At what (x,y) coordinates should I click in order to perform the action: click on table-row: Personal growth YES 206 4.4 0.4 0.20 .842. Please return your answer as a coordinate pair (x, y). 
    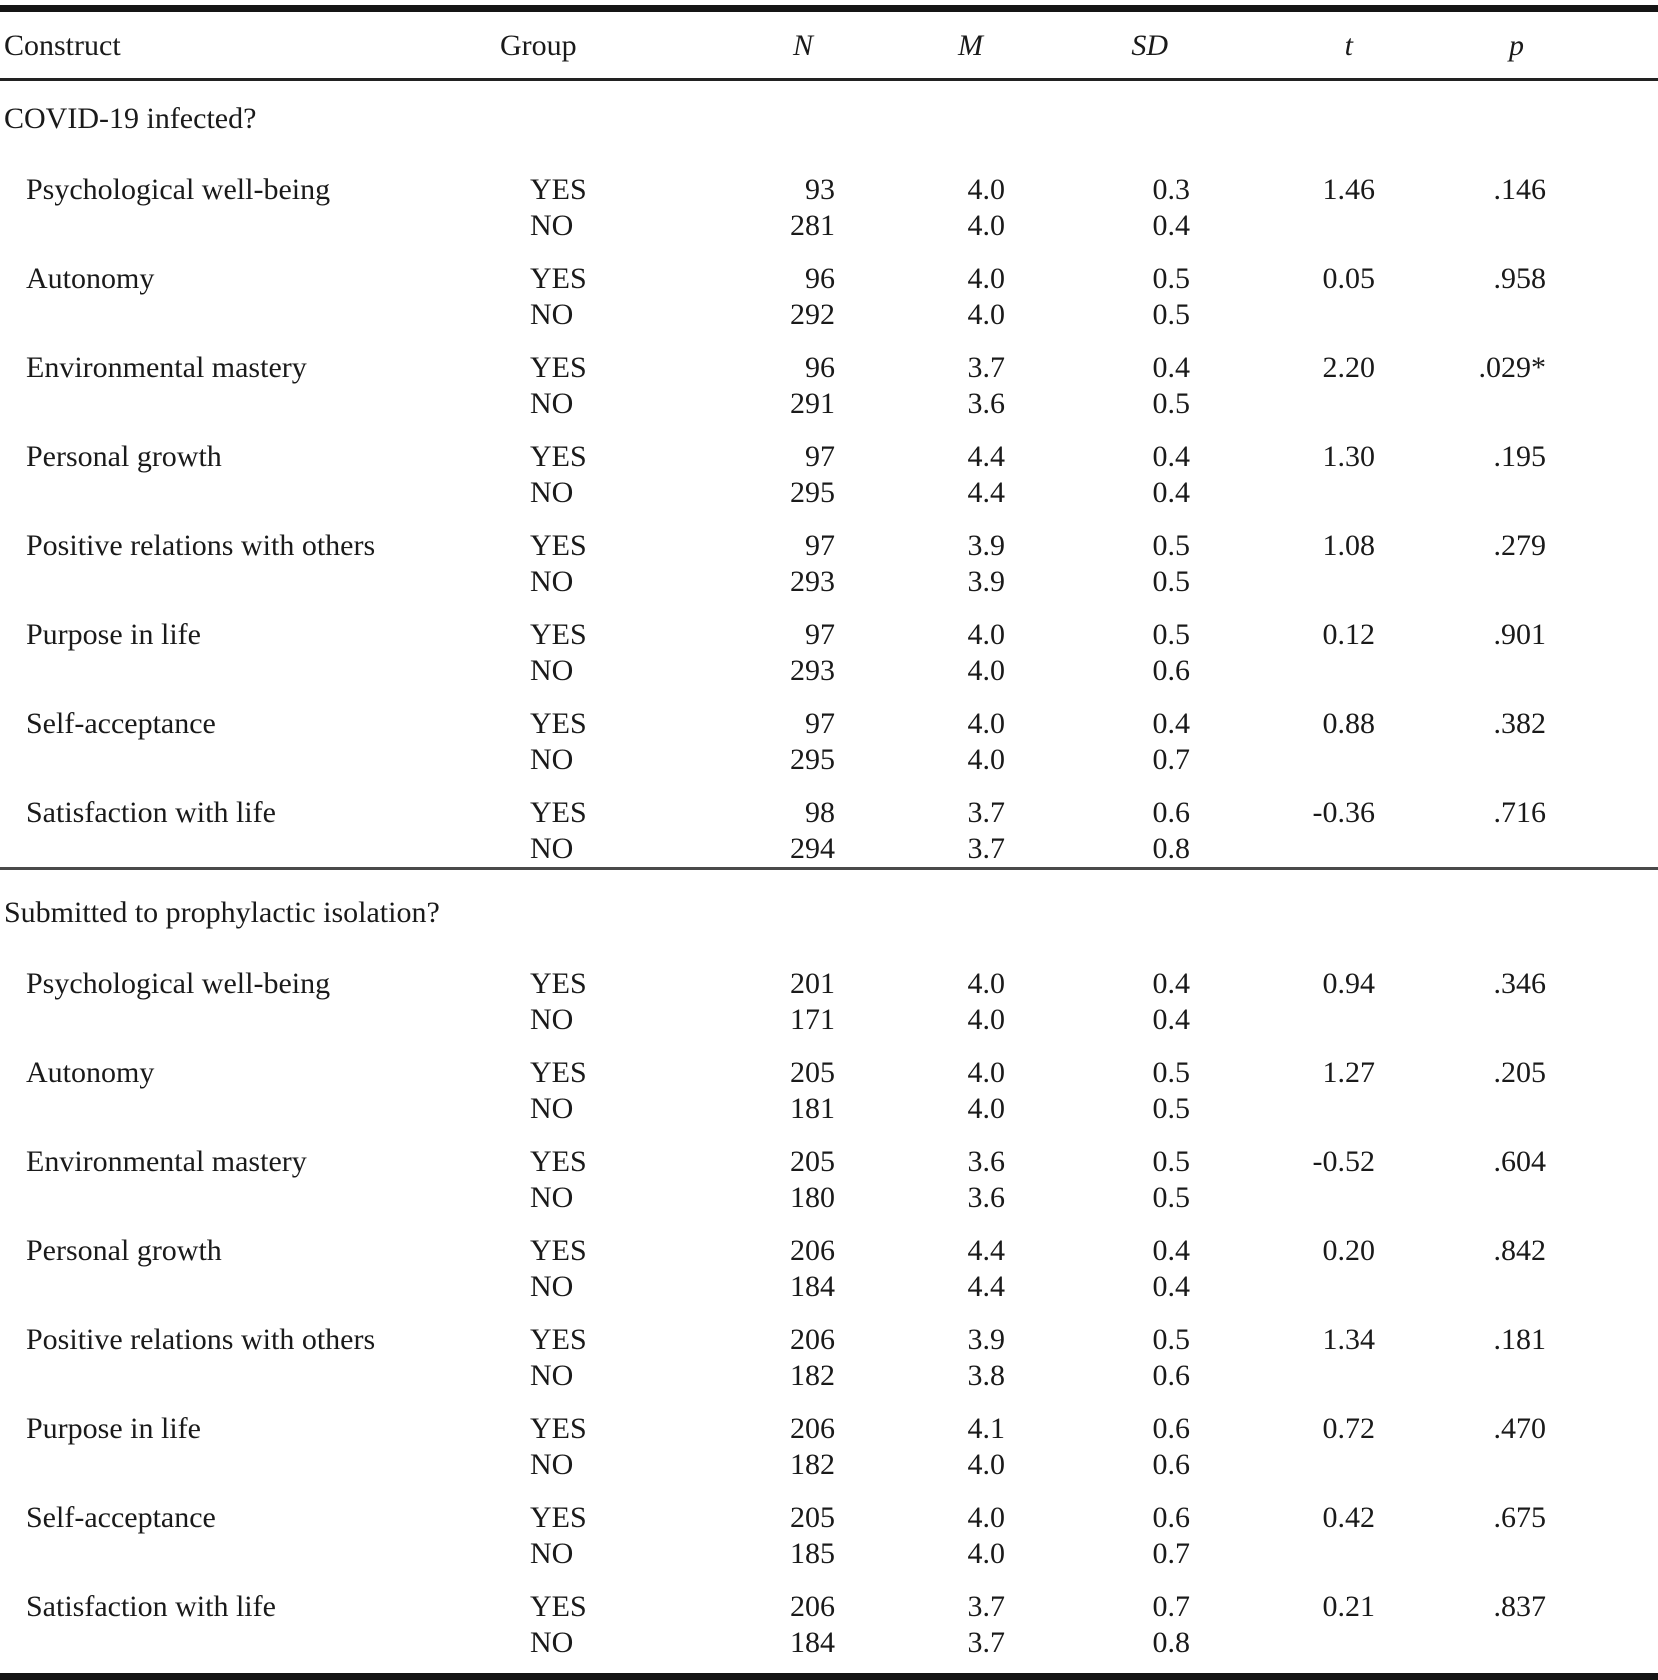
    Looking at the image, I should click on (829, 1242).